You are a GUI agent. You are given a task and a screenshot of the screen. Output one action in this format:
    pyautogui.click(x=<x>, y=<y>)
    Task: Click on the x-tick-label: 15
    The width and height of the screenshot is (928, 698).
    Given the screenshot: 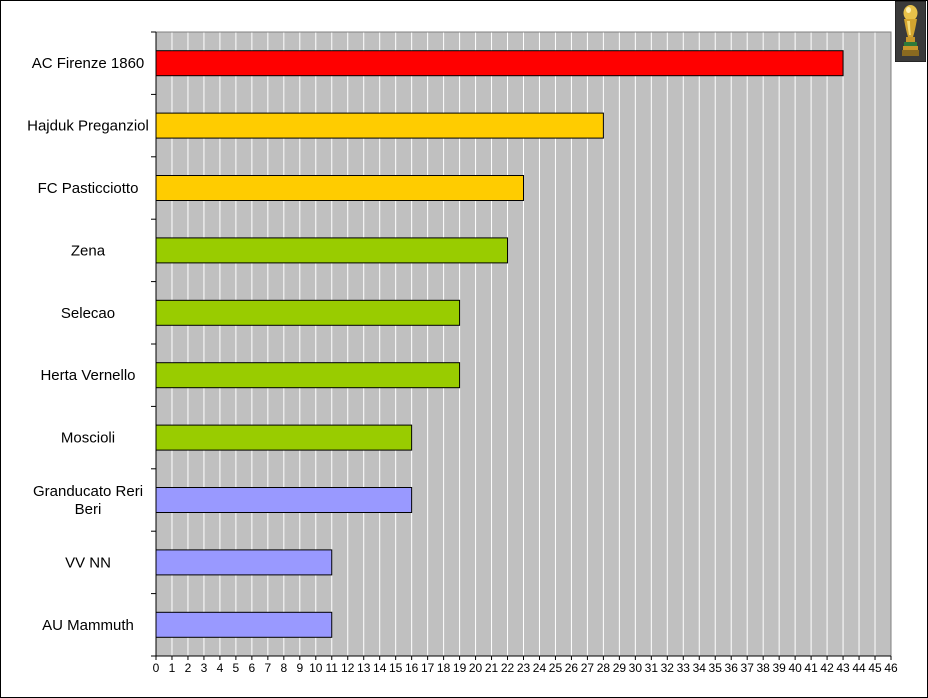 What is the action you would take?
    pyautogui.click(x=396, y=668)
    